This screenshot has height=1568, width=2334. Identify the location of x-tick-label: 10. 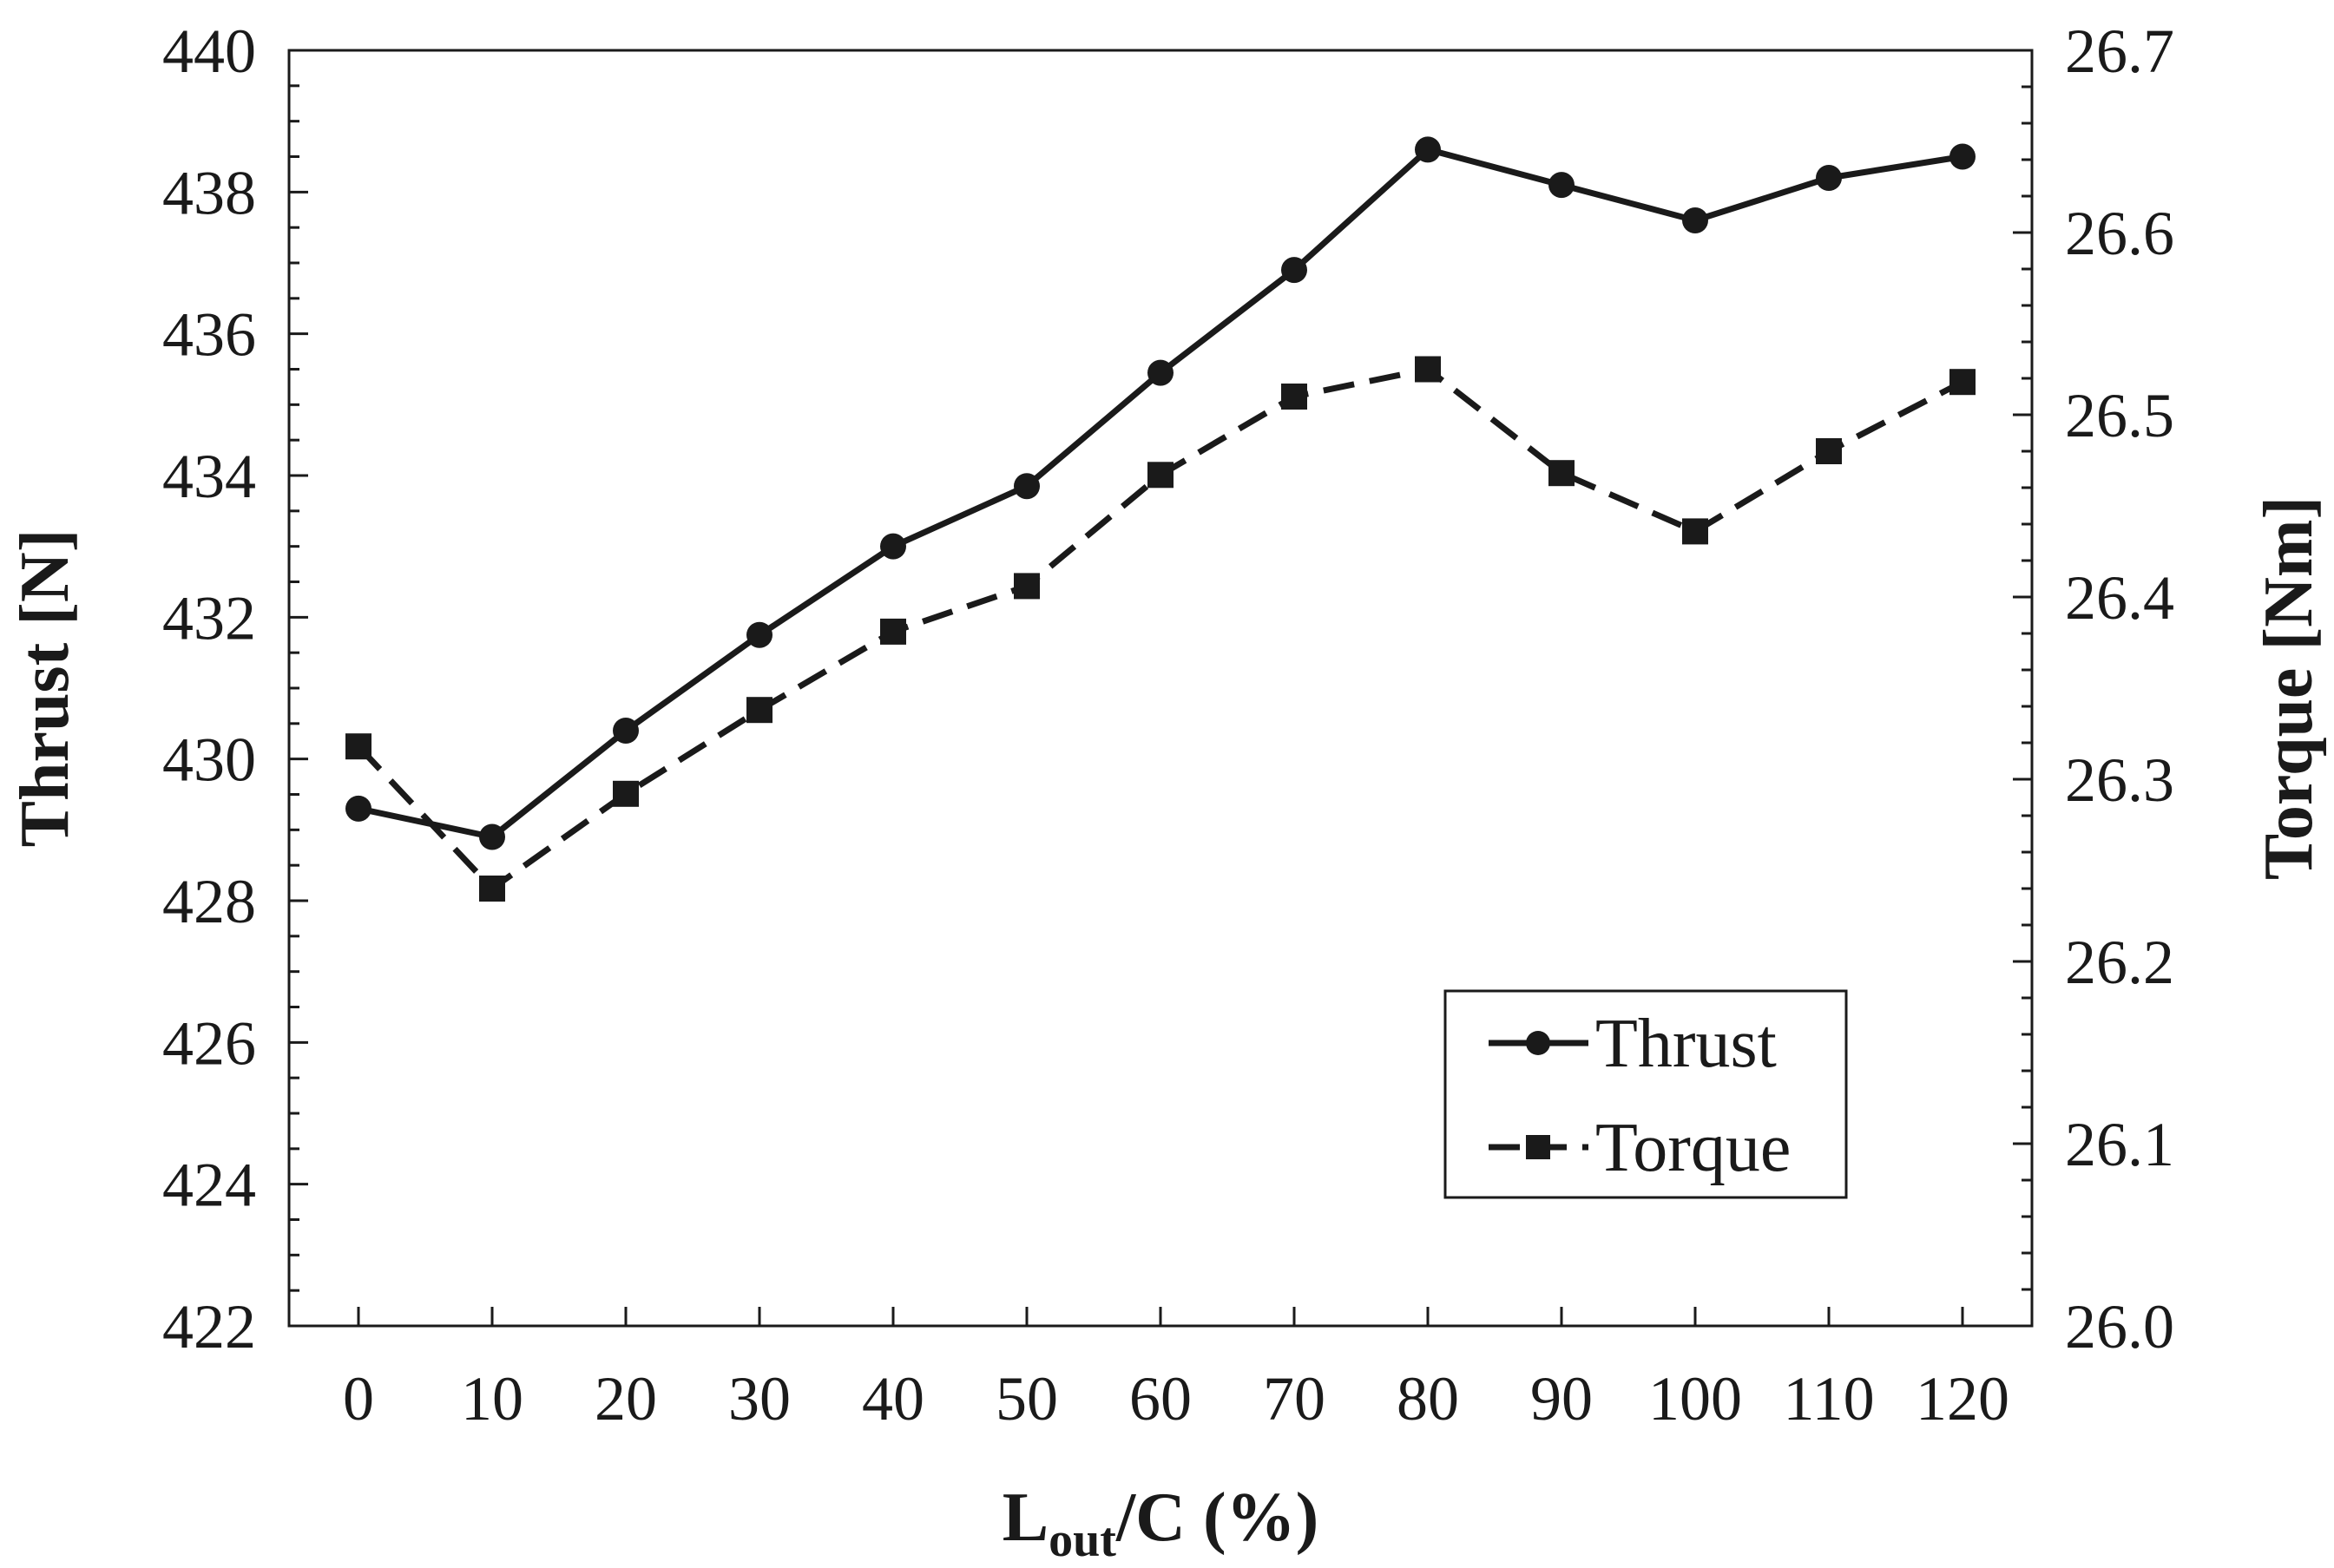
(492, 1399).